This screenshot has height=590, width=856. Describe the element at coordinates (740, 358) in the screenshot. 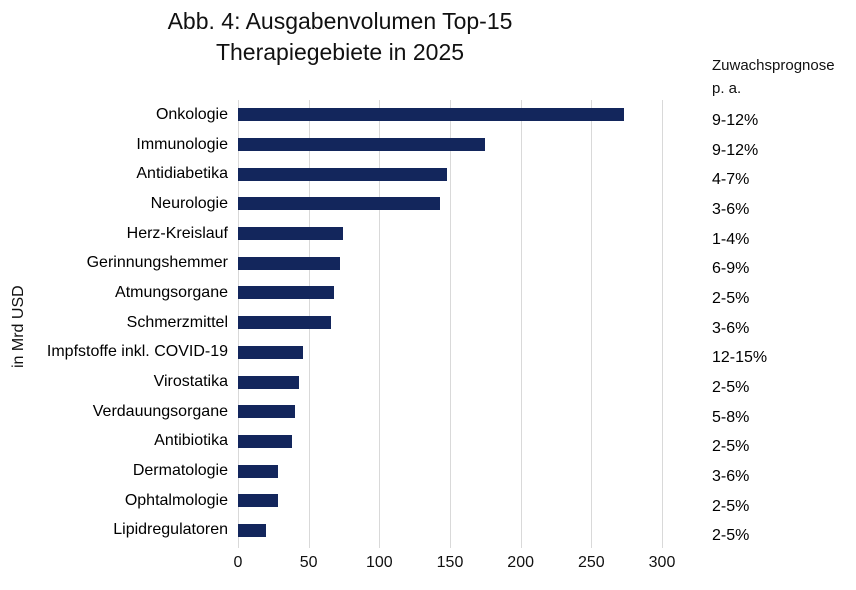

I see `growth-forecast-value: 12-15%` at that location.